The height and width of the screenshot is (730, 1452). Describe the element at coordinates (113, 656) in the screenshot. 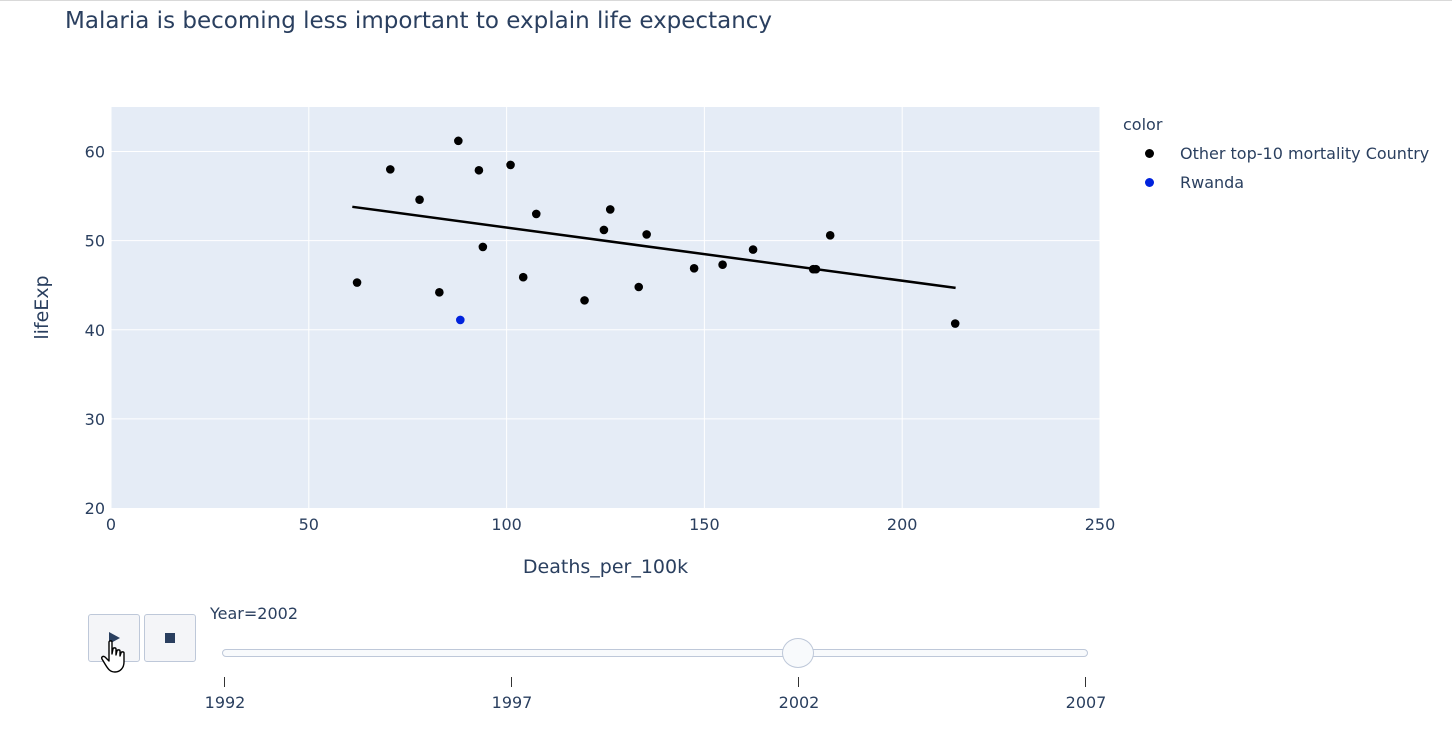

I see `hand-cursor-icon` at that location.